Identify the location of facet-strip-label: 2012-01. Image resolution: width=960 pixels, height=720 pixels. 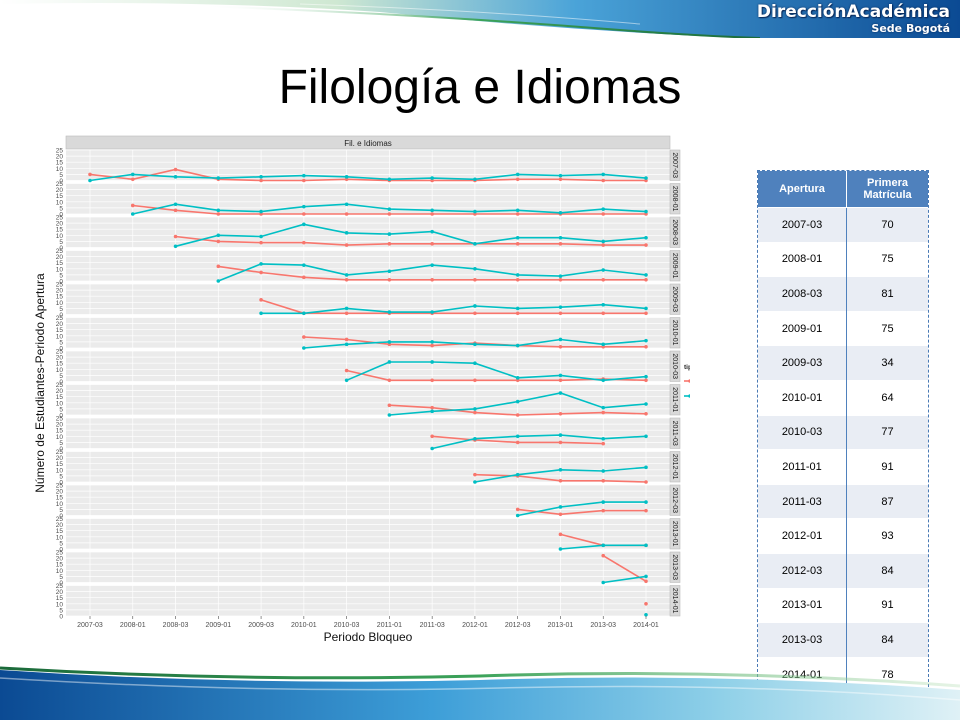
(674, 467).